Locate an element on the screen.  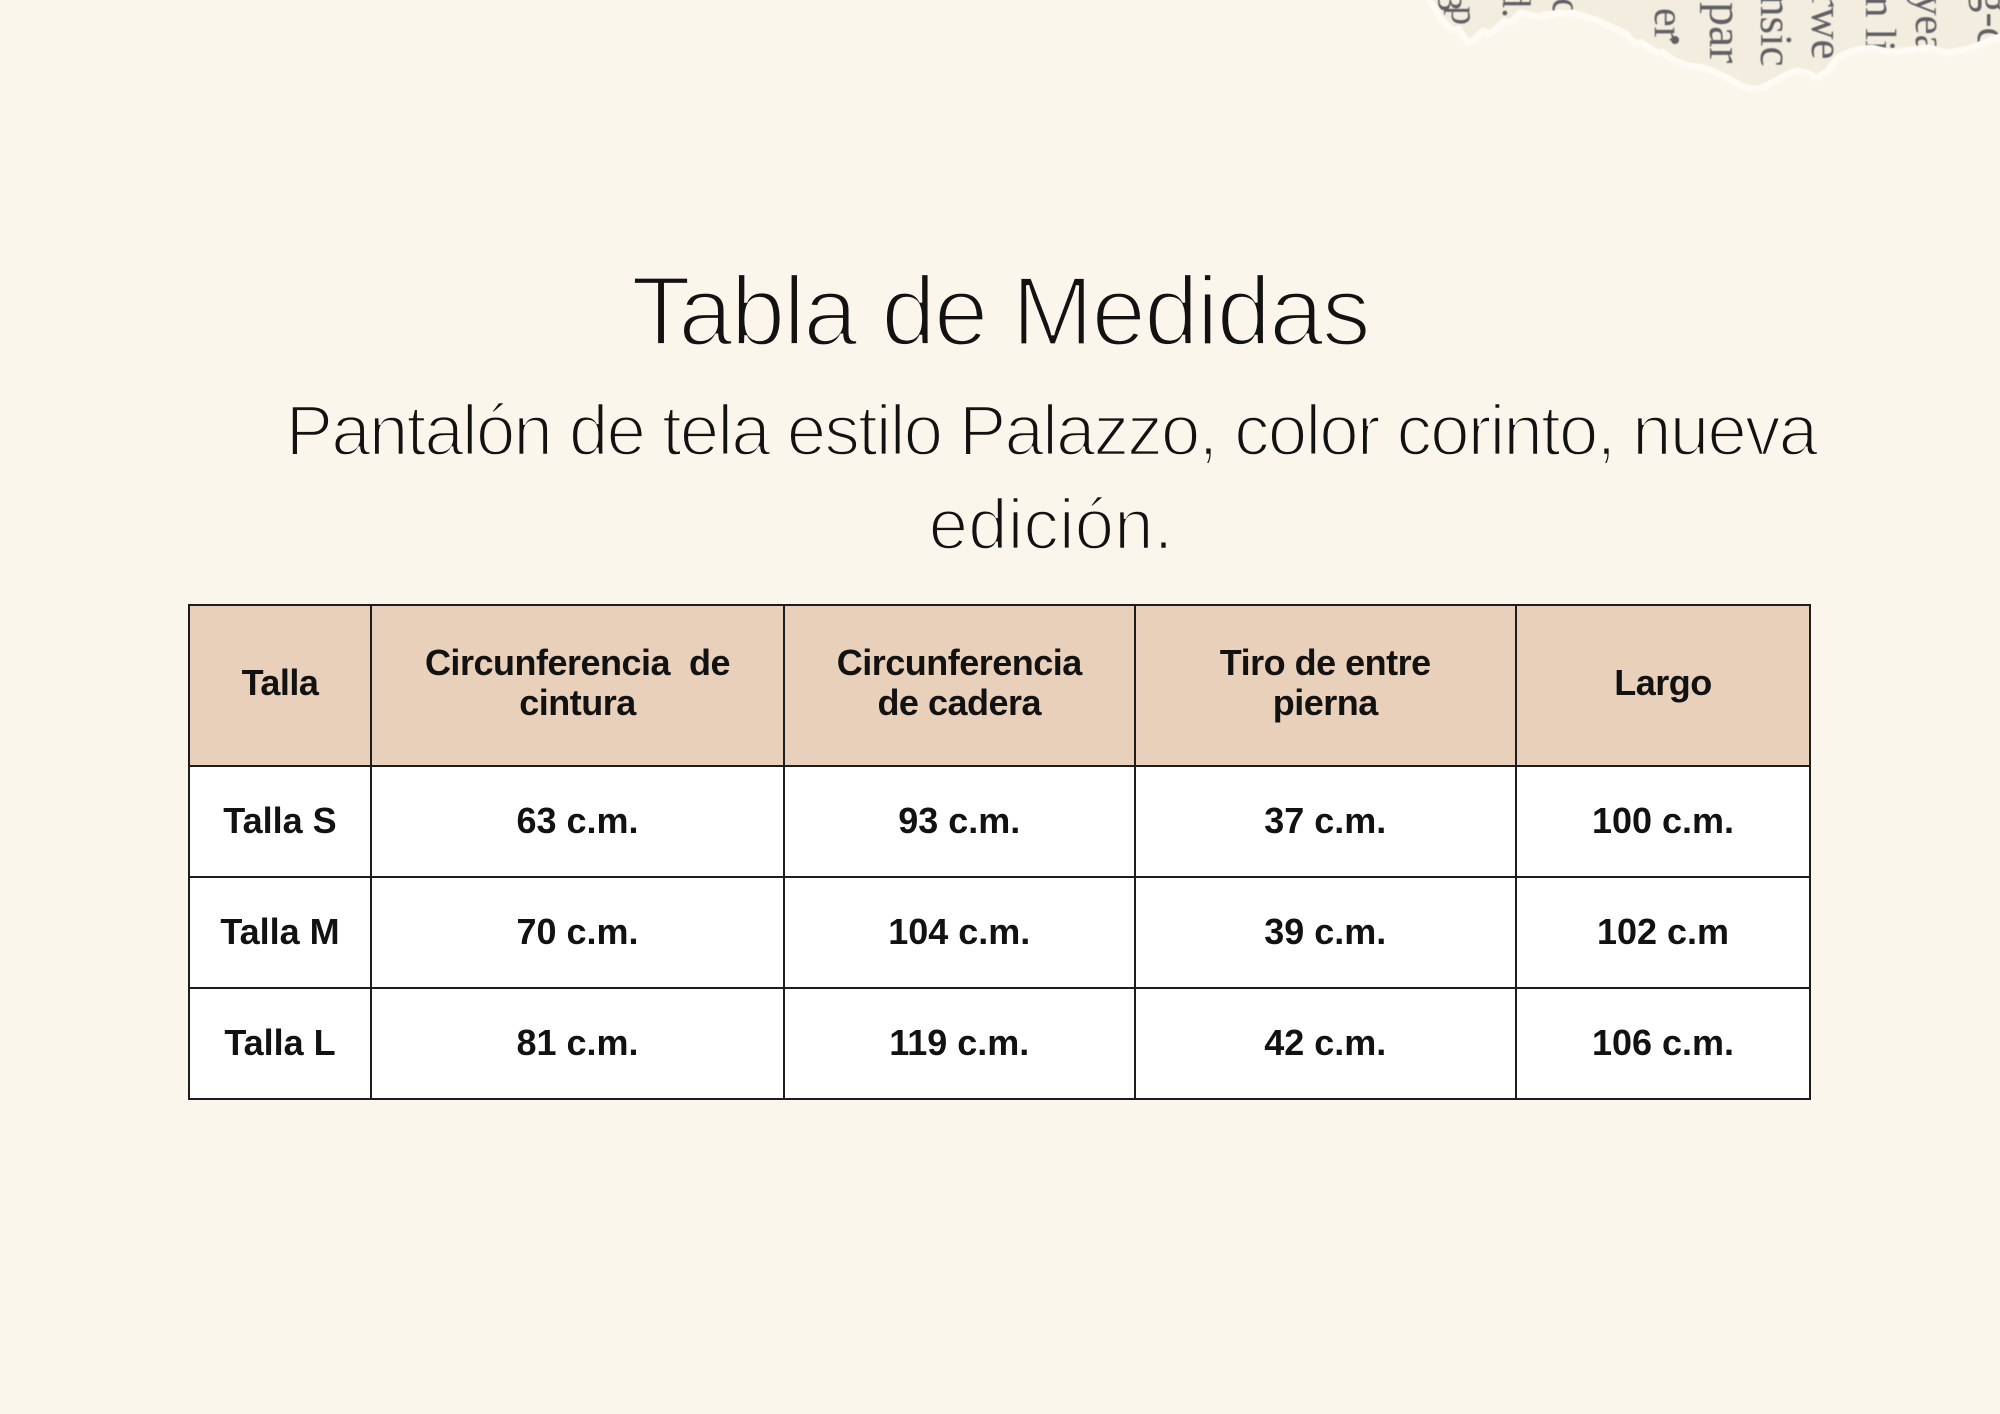
svg-text: nsic is located at coordinates (1776, 33).